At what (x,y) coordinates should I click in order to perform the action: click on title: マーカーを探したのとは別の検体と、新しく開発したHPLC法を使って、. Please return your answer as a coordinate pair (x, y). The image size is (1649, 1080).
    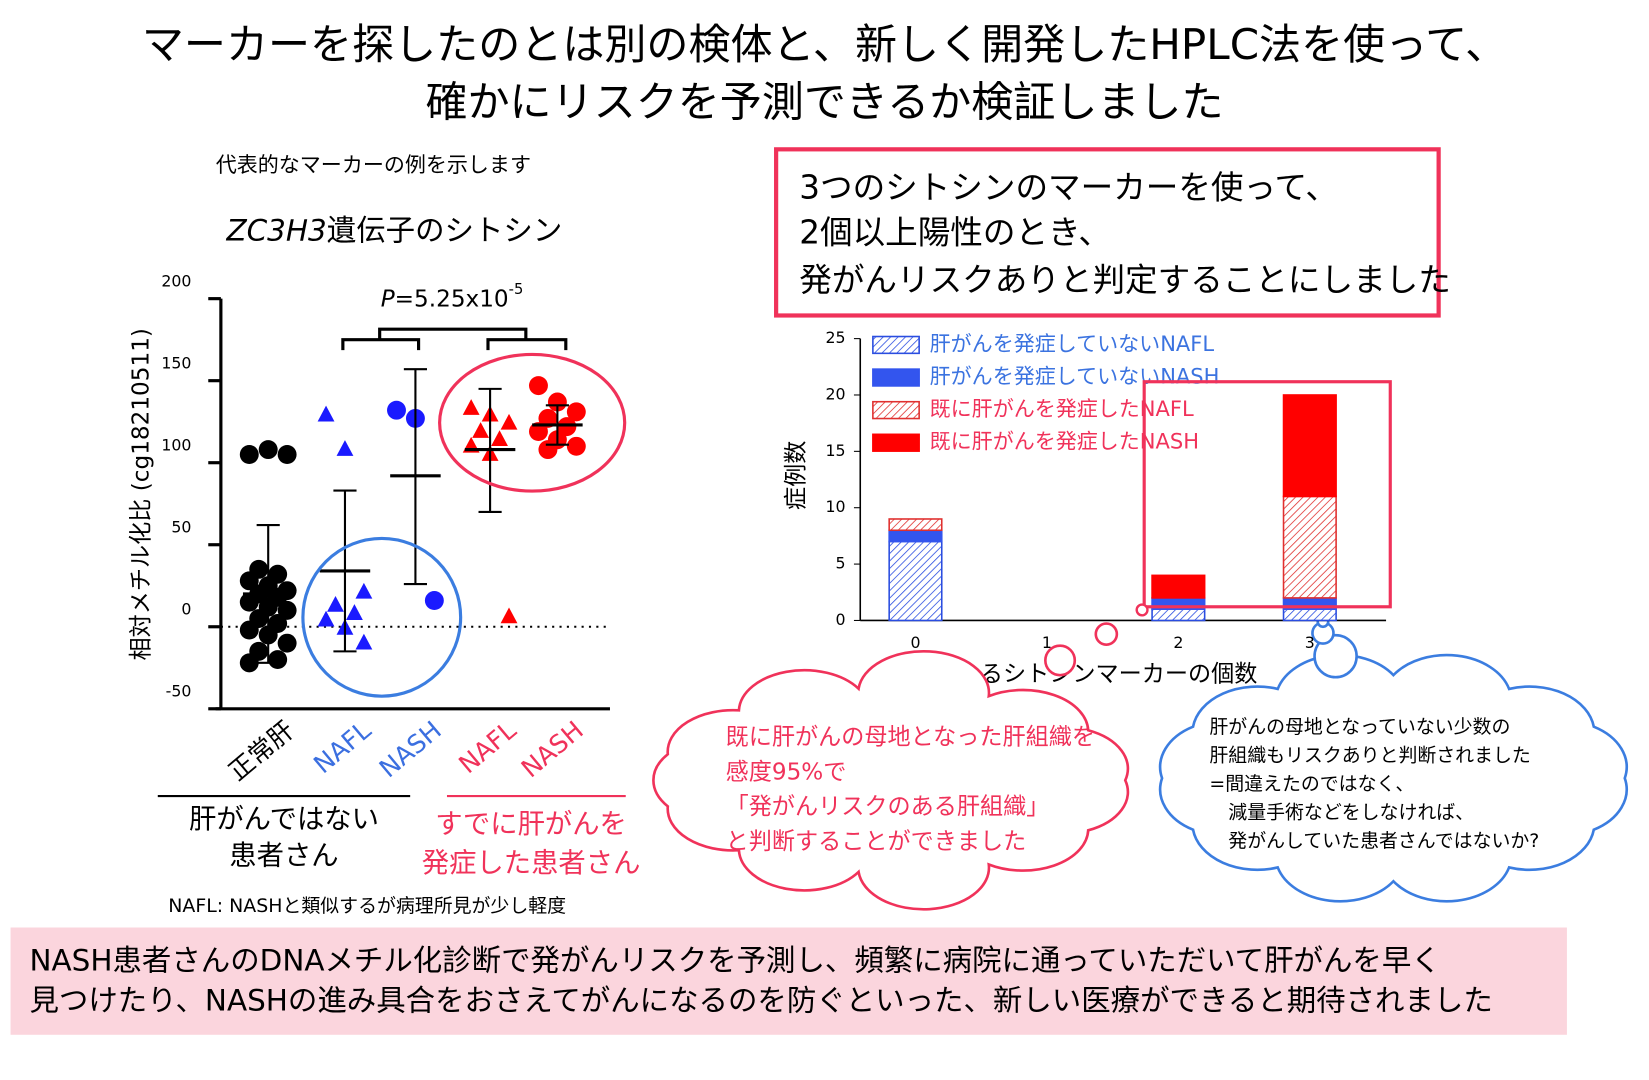
    Looking at the image, I should click on (824, 44).